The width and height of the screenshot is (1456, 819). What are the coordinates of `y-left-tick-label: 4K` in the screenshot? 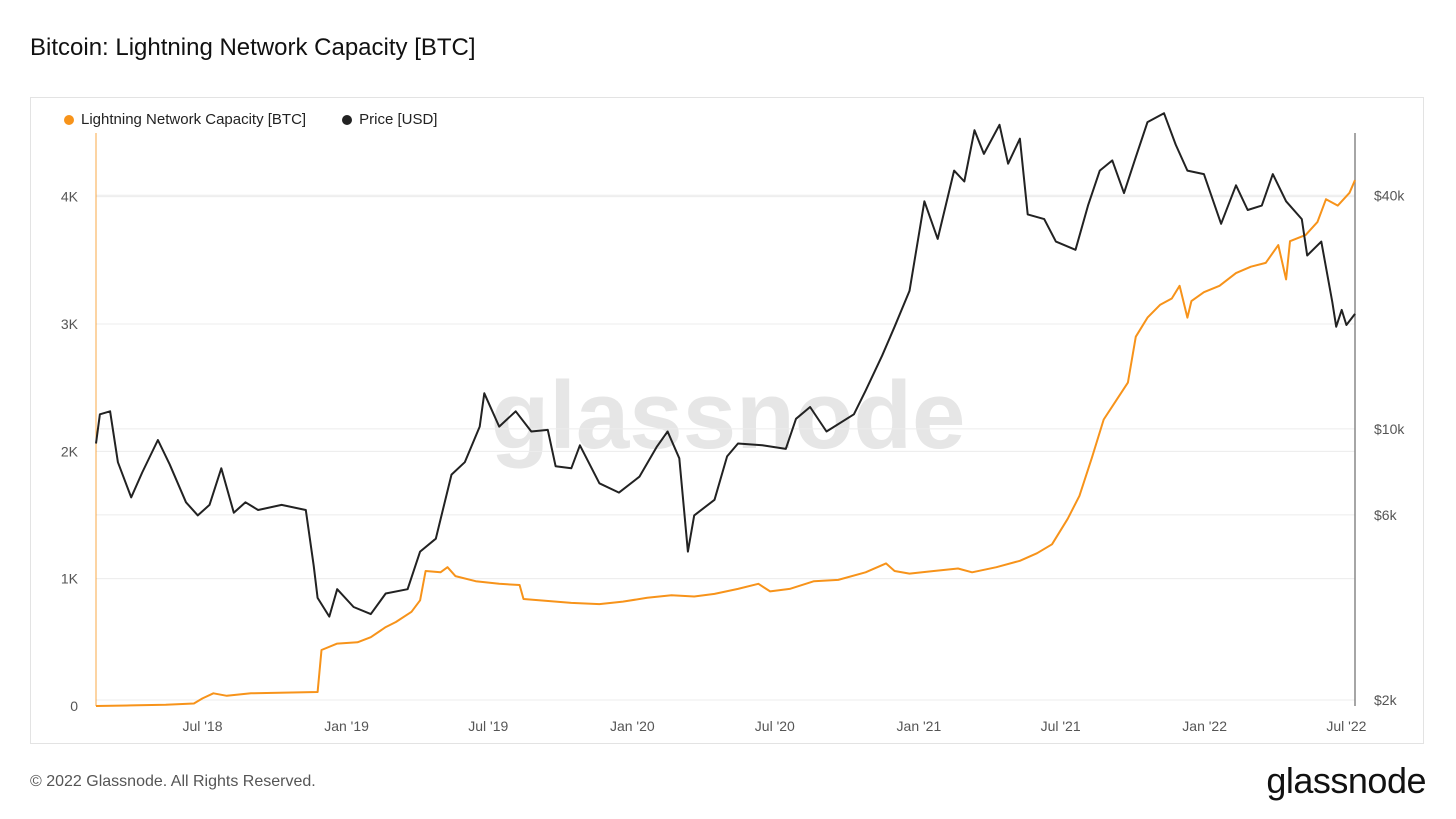 It's located at (70, 197).